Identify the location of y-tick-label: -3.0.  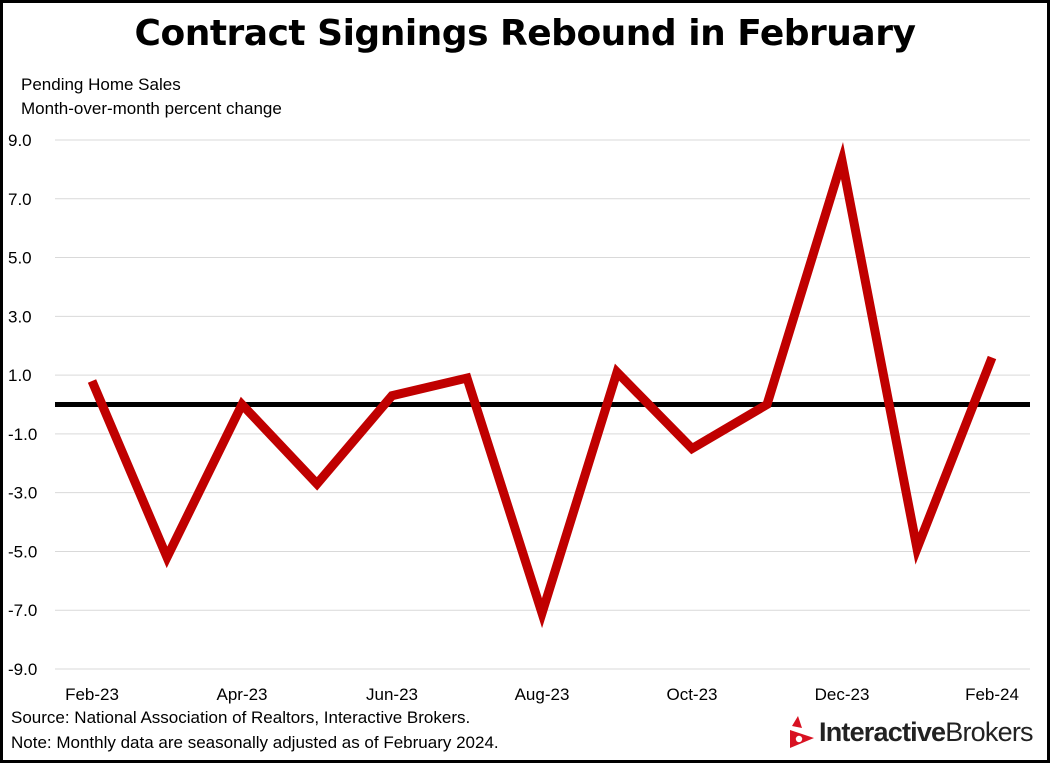
(22, 493).